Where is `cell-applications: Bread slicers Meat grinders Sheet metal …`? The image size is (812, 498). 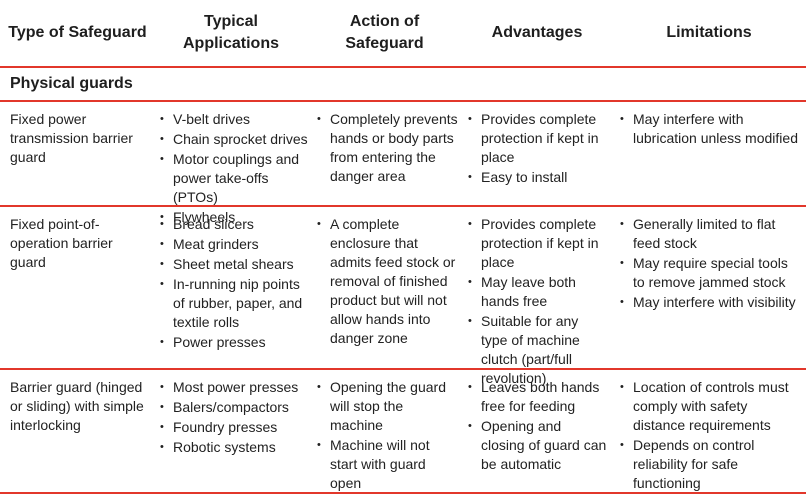
cell-applications: Bread slicers Meat grinders Sheet metal … is located at coordinates (234, 284).